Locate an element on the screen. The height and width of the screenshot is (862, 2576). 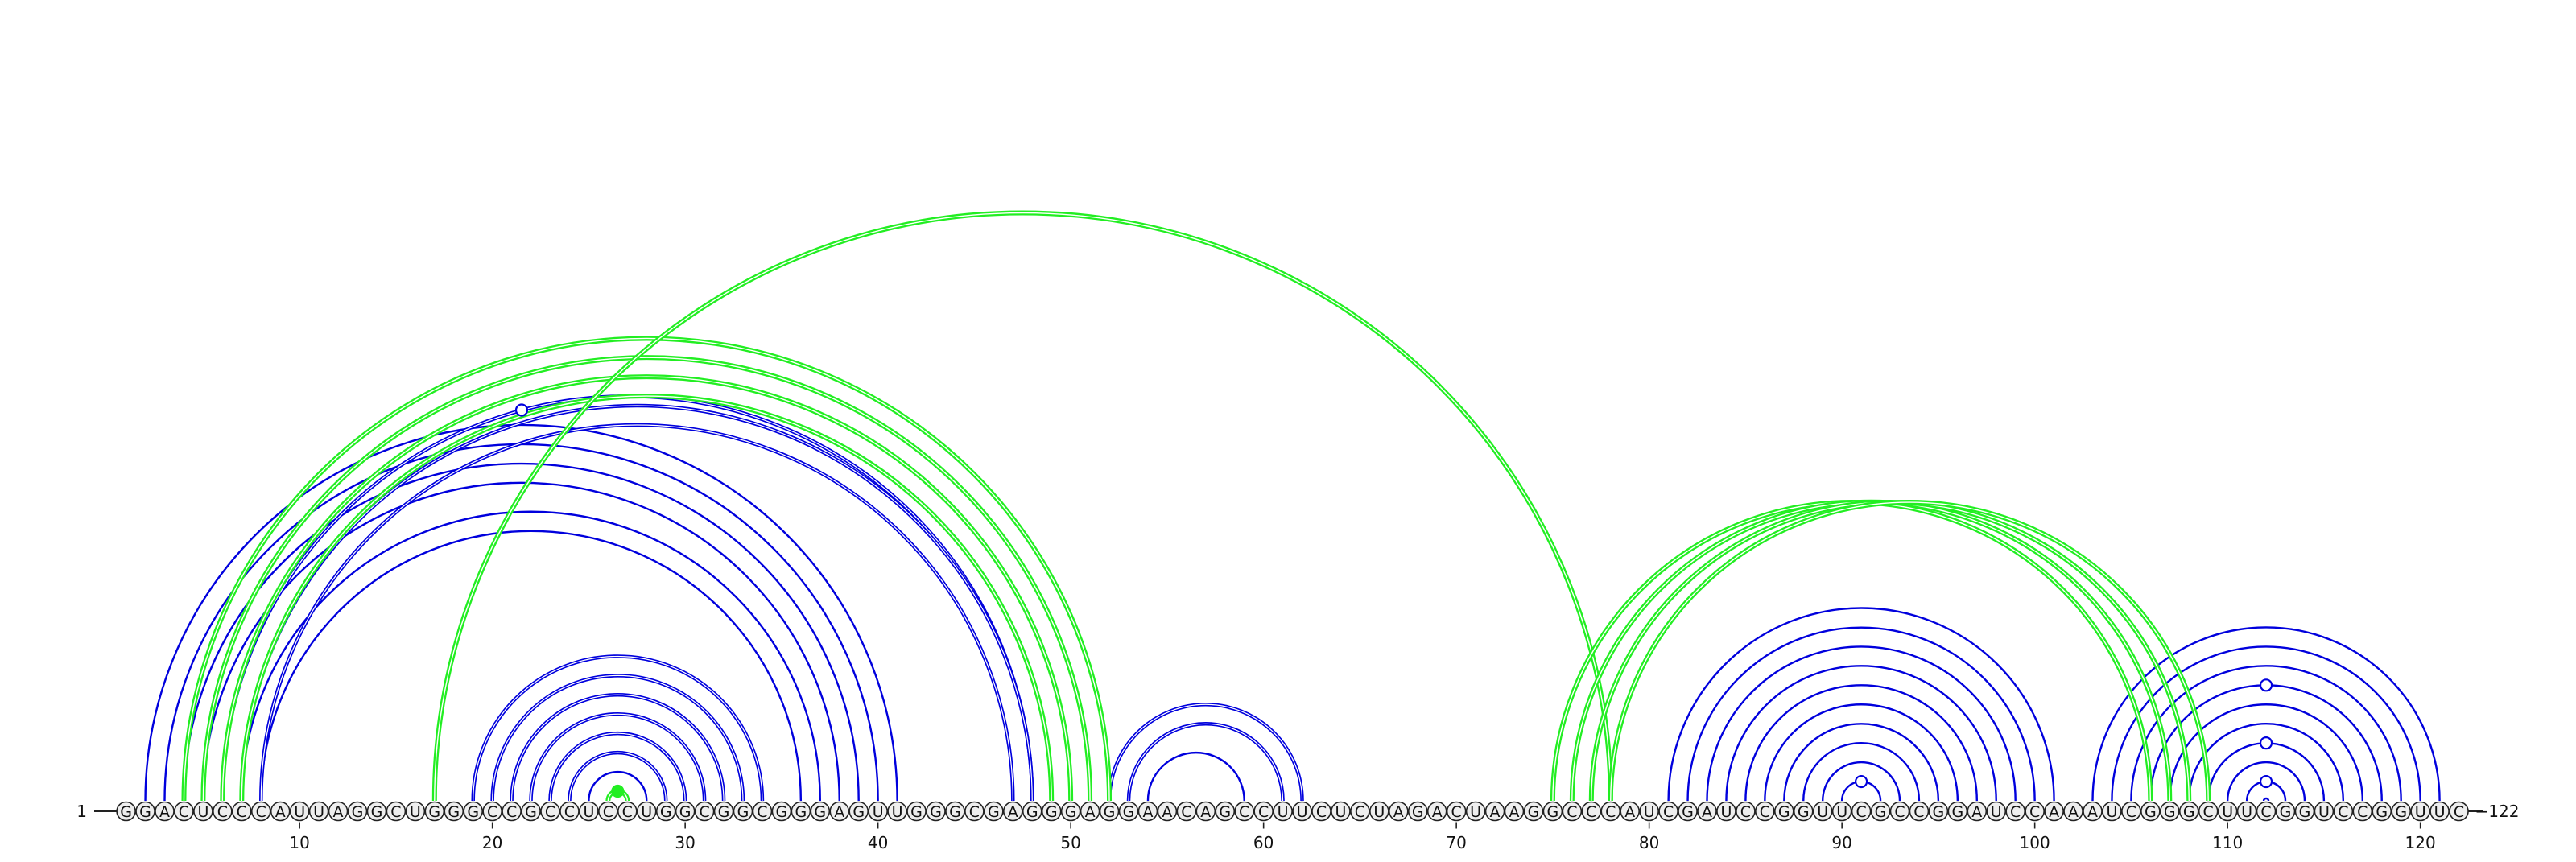
nucleotide-101: A is located at coordinates (2054, 811).